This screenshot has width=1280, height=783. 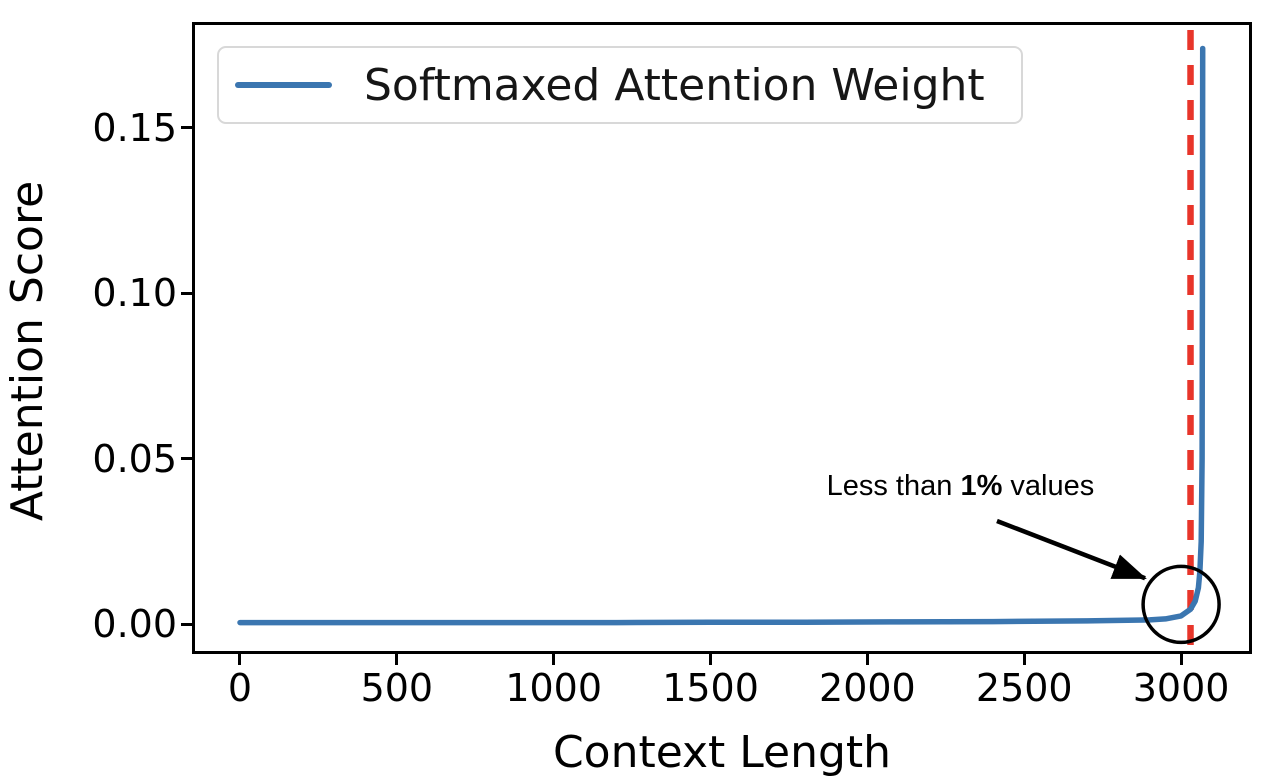 I want to click on legend-line-swatch, so click(x=283, y=85).